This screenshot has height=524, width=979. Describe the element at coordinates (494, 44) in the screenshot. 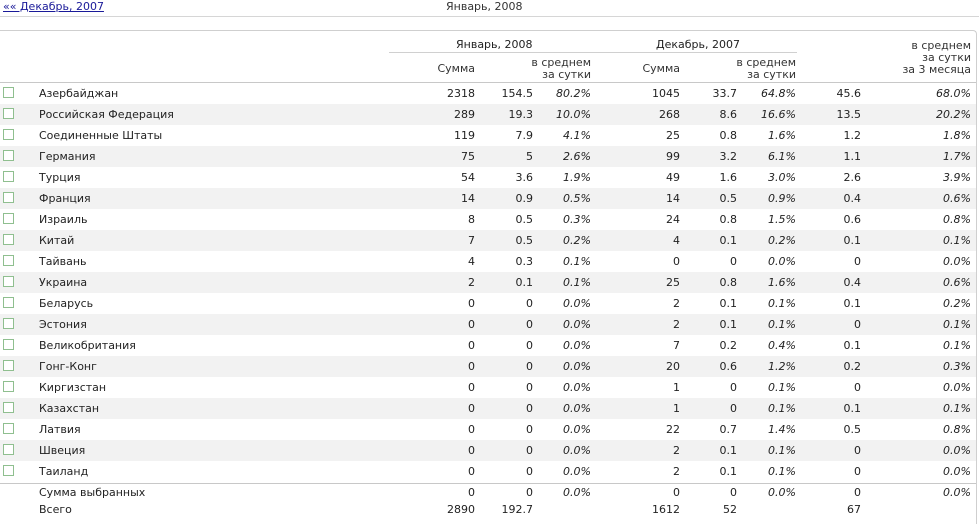

I see `group-header-jan: Январь, 2008` at that location.